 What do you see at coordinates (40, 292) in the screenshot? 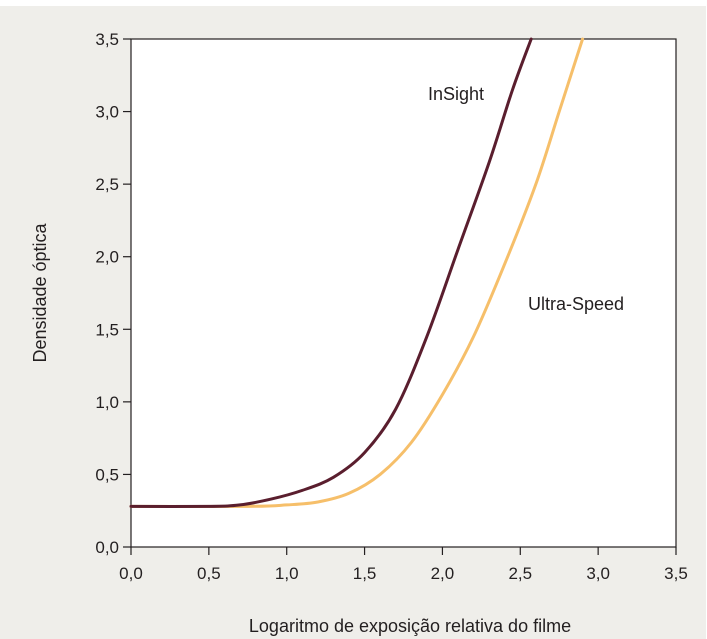
I see `y-axis-title: Densidade óptica` at bounding box center [40, 292].